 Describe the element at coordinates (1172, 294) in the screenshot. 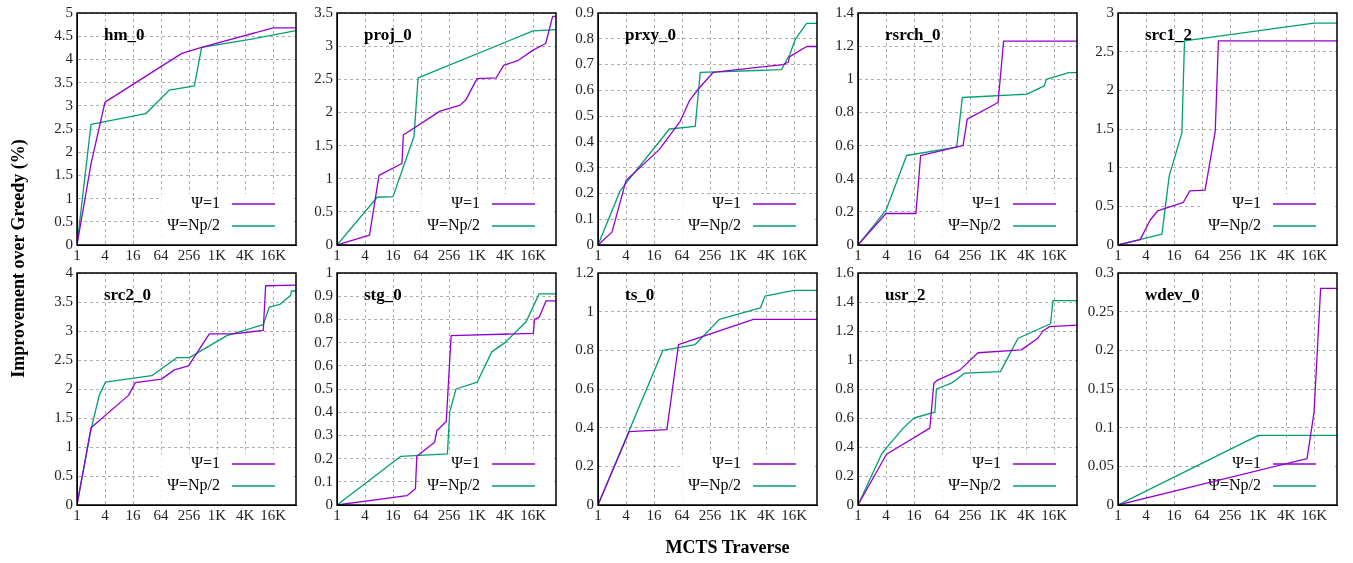

I see `text: wdev_0` at that location.